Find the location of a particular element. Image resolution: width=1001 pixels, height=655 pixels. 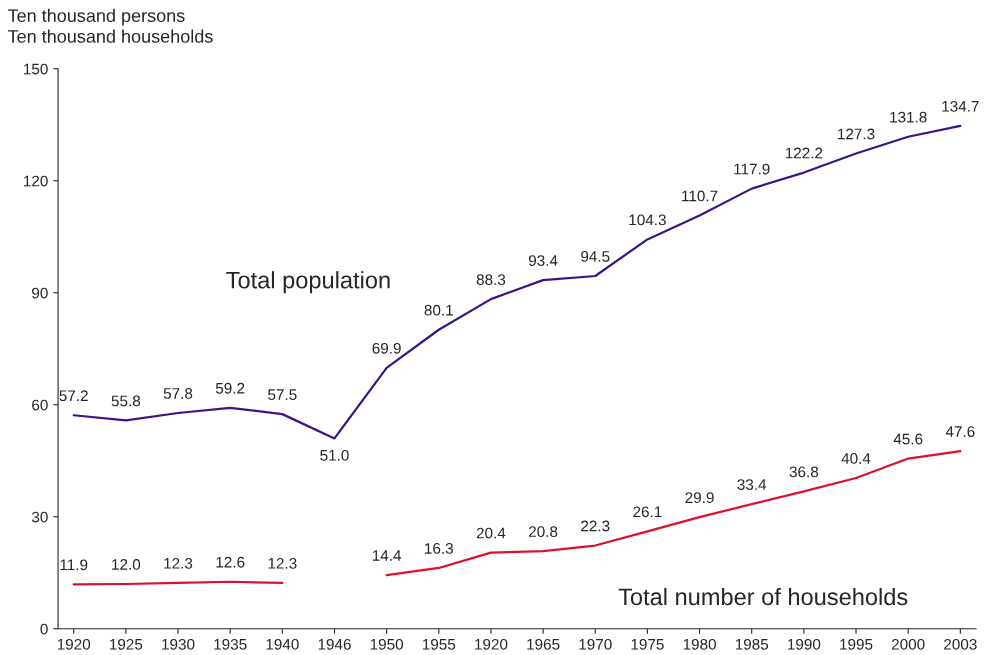

x-tick-label: 2003 is located at coordinates (960, 644).